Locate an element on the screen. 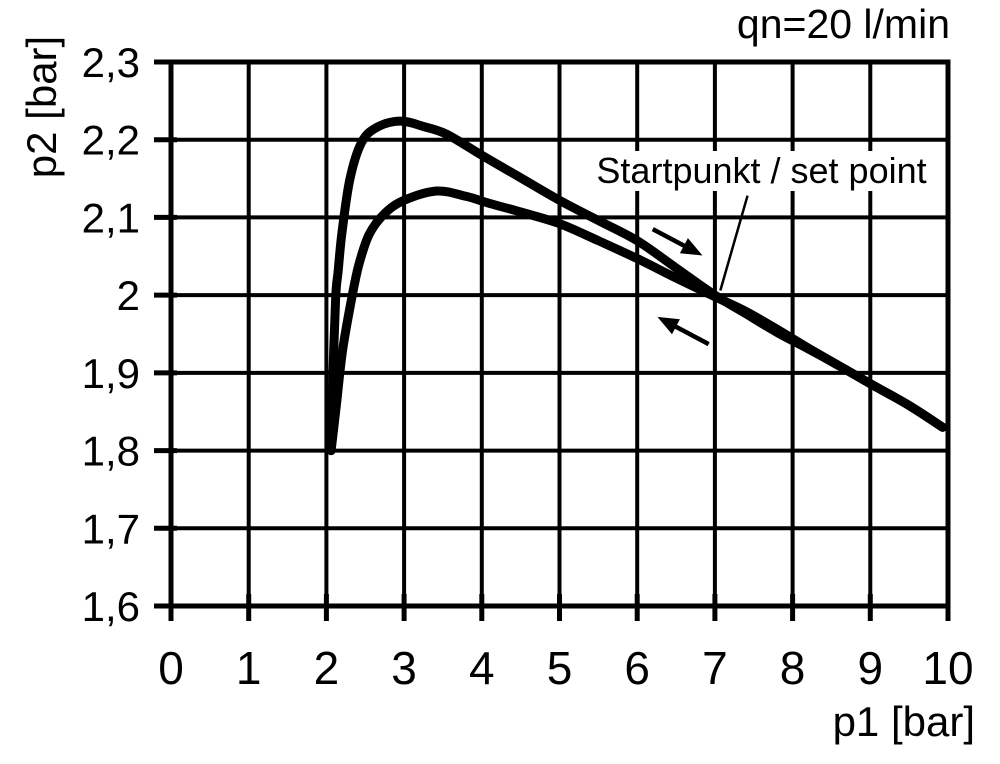  x-tick-label: 7 is located at coordinates (715, 668).